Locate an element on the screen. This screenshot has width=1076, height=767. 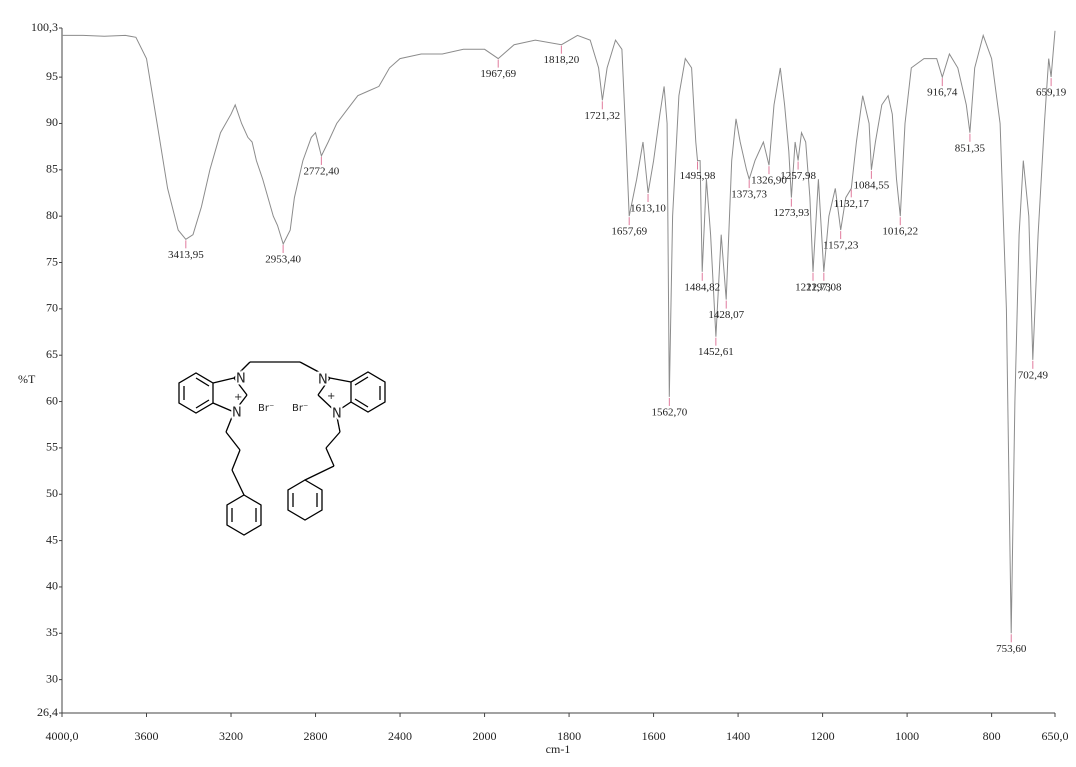
peak-label: 916,74 is located at coordinates (942, 93).